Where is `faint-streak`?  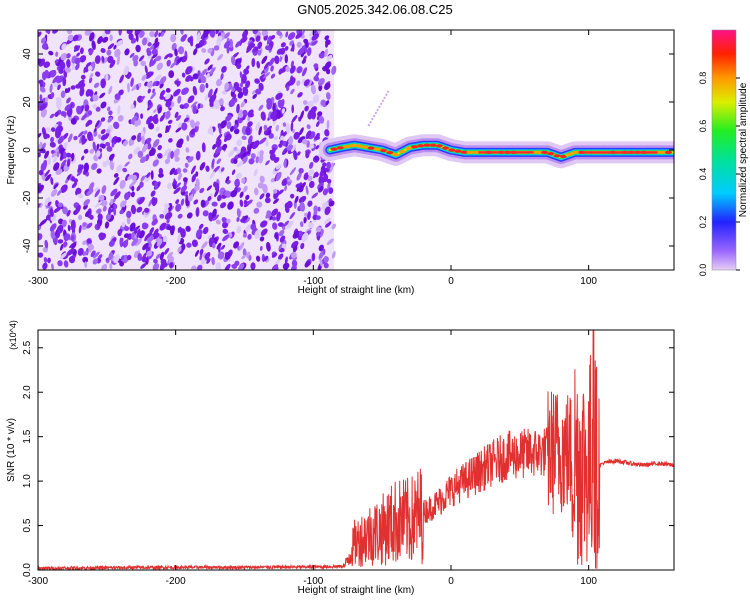
faint-streak is located at coordinates (378, 108).